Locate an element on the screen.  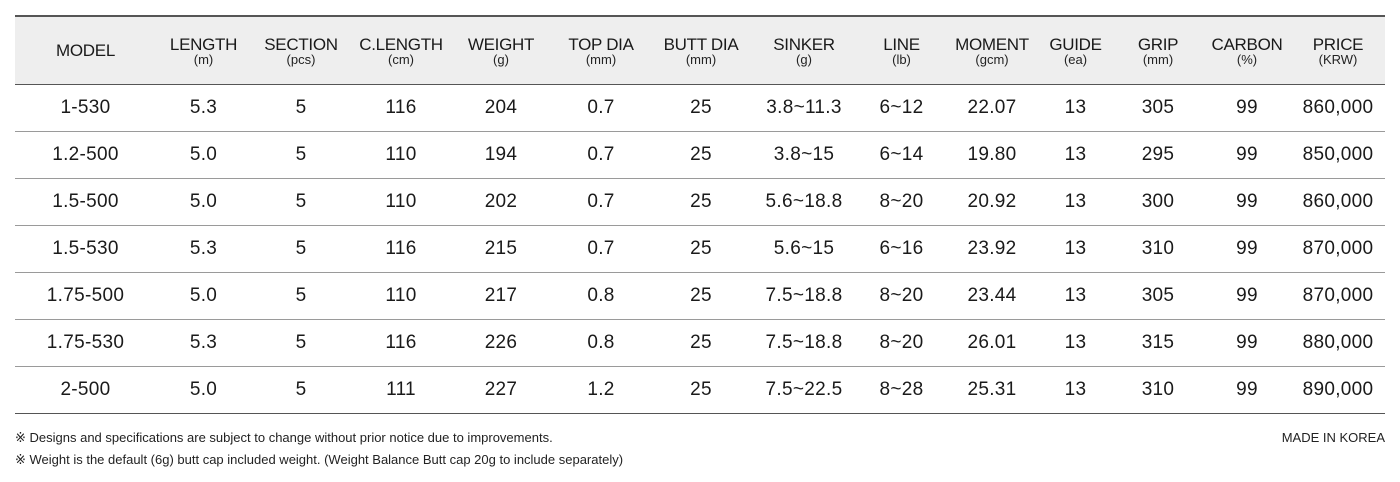
column-header: CARBON (%) is located at coordinates (1247, 50).